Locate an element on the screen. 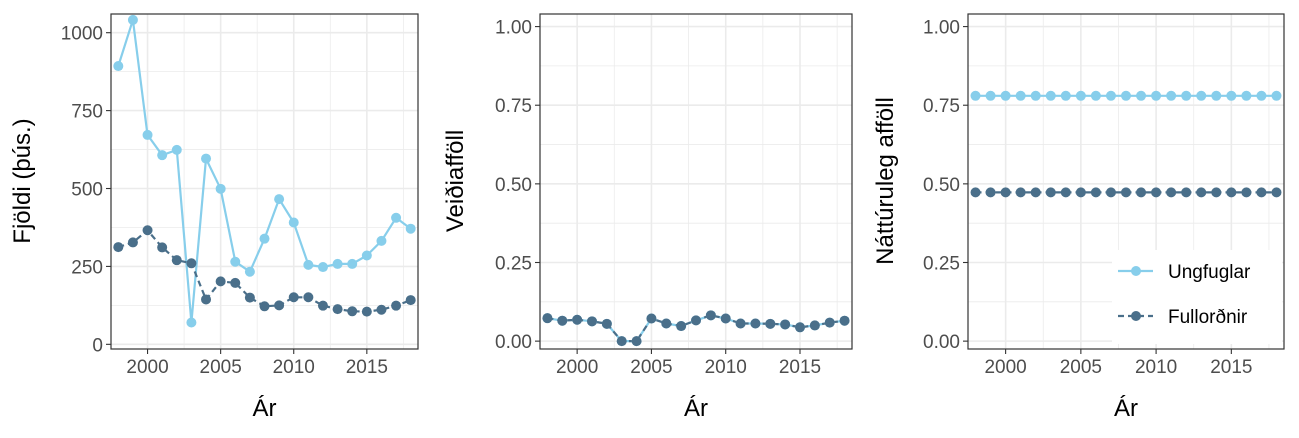  y-axis-title: Fjöldi (þús.) is located at coordinates (22, 180).